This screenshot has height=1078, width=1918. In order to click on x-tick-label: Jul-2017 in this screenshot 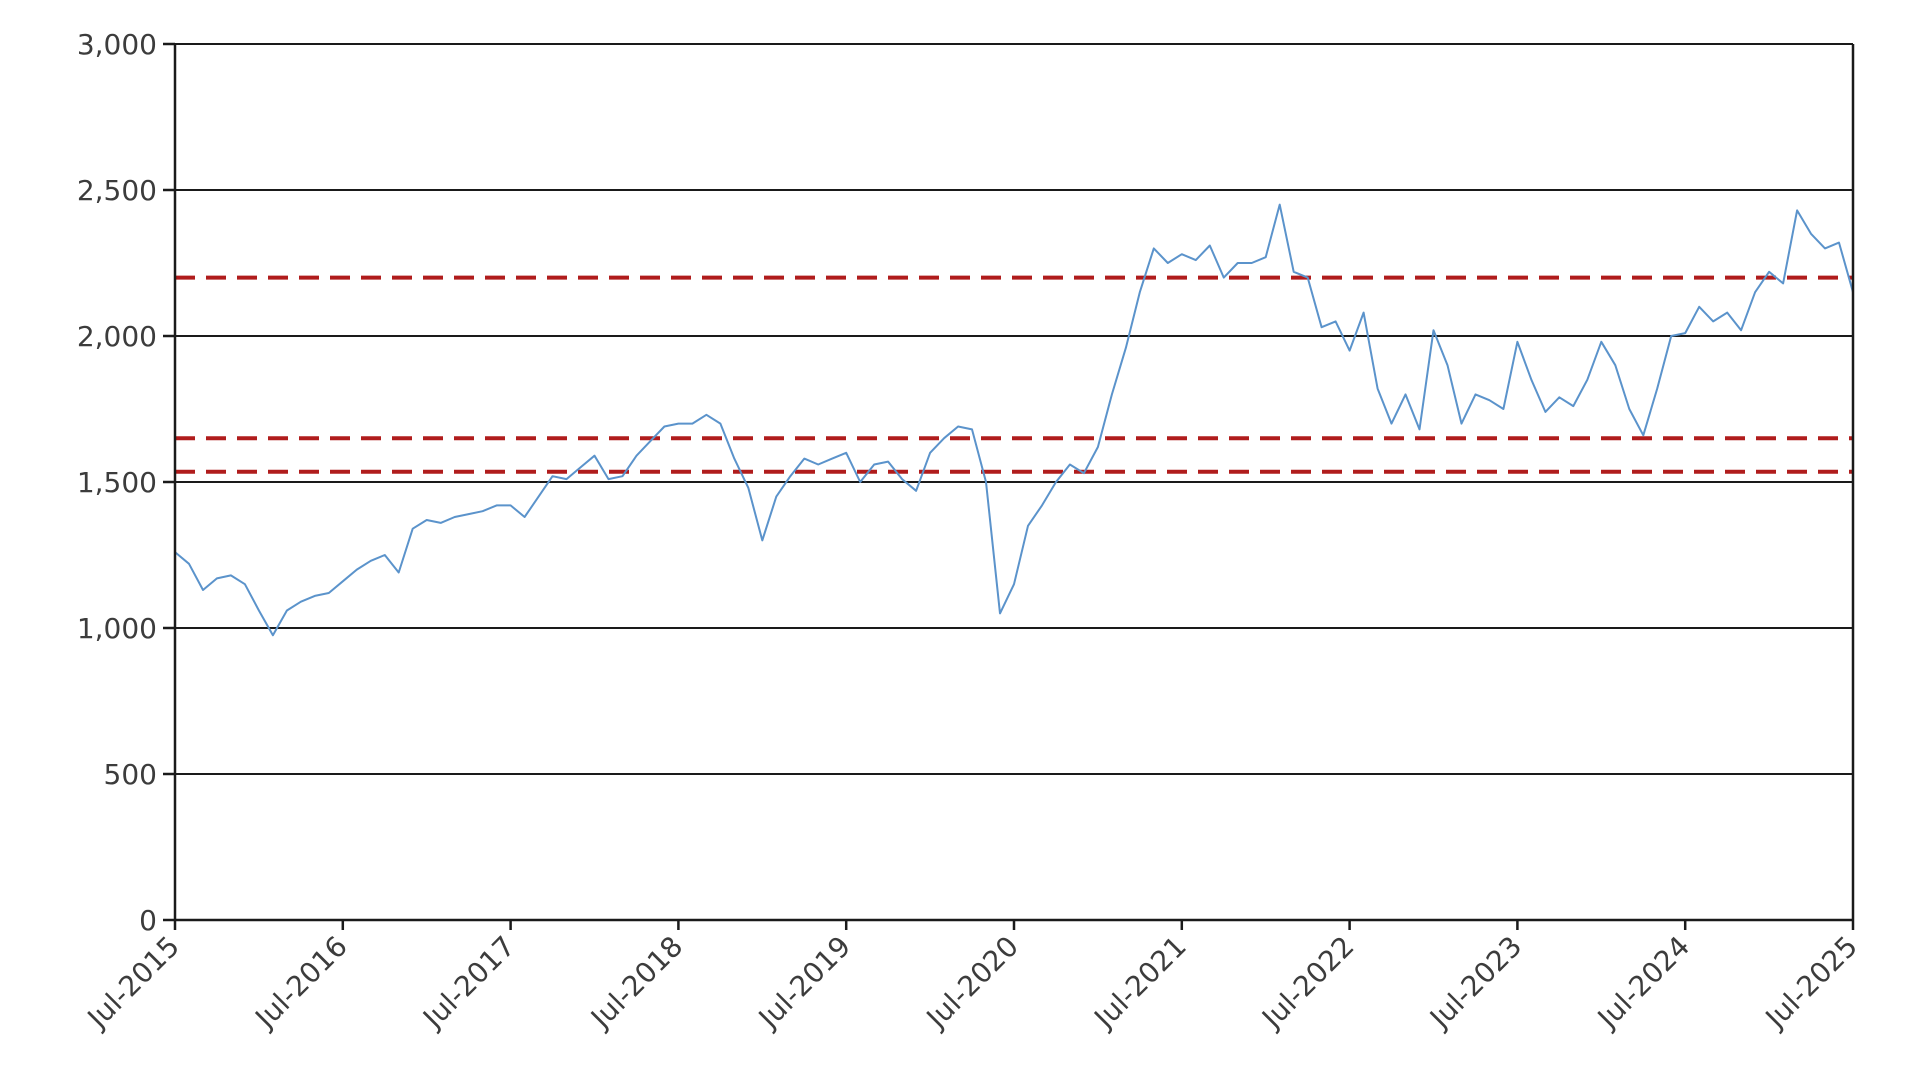, I will do `click(468, 983)`.